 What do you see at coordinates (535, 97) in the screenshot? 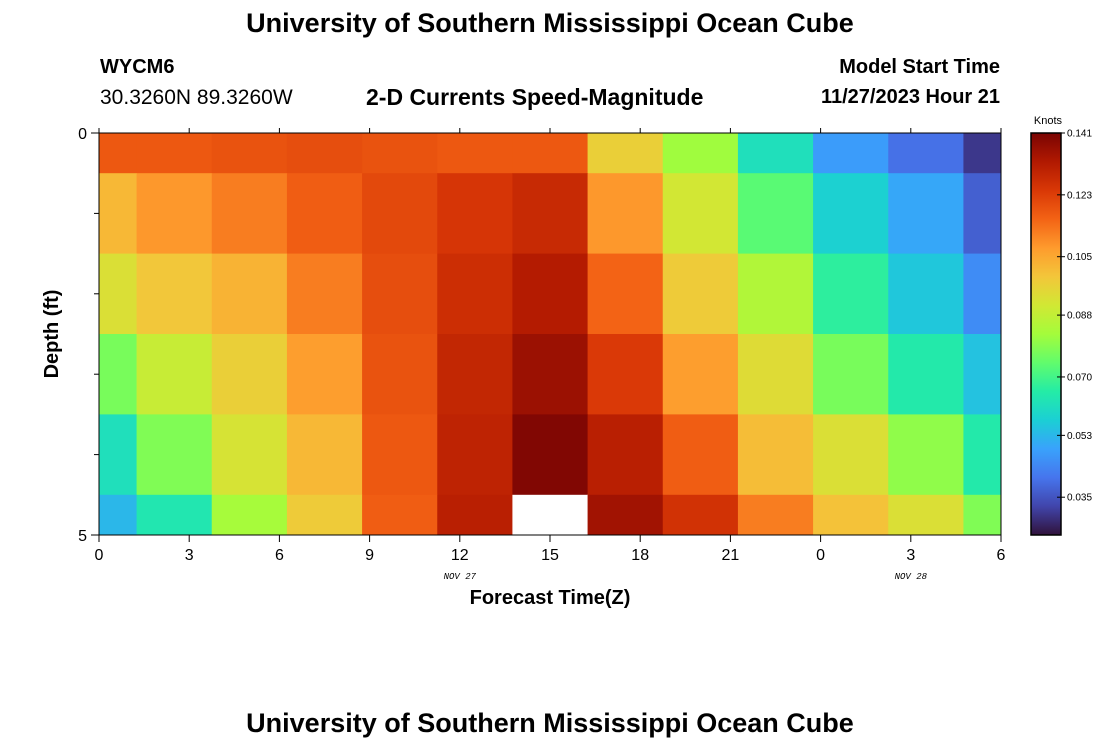
I see `plot-subtitle: 2-D Currents Speed-Magnitude` at bounding box center [535, 97].